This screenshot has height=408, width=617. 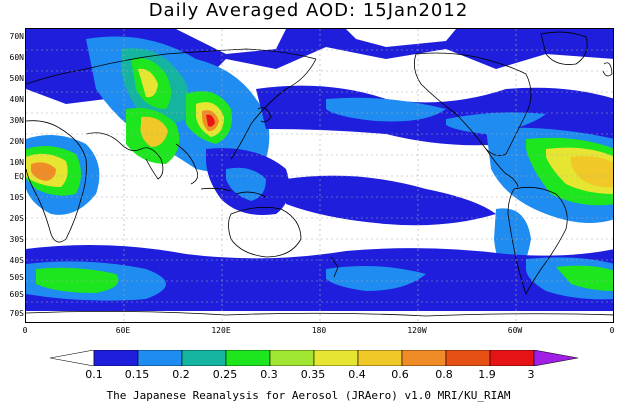 What do you see at coordinates (16, 260) in the screenshot?
I see `lat-label: 40S` at bounding box center [16, 260].